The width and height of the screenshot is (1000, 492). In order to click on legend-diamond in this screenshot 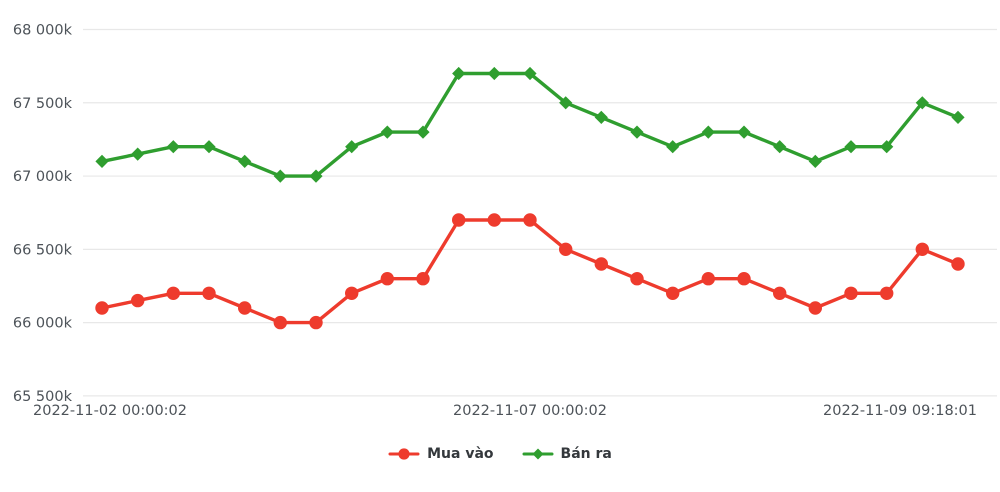, I will do `click(538, 454)`.